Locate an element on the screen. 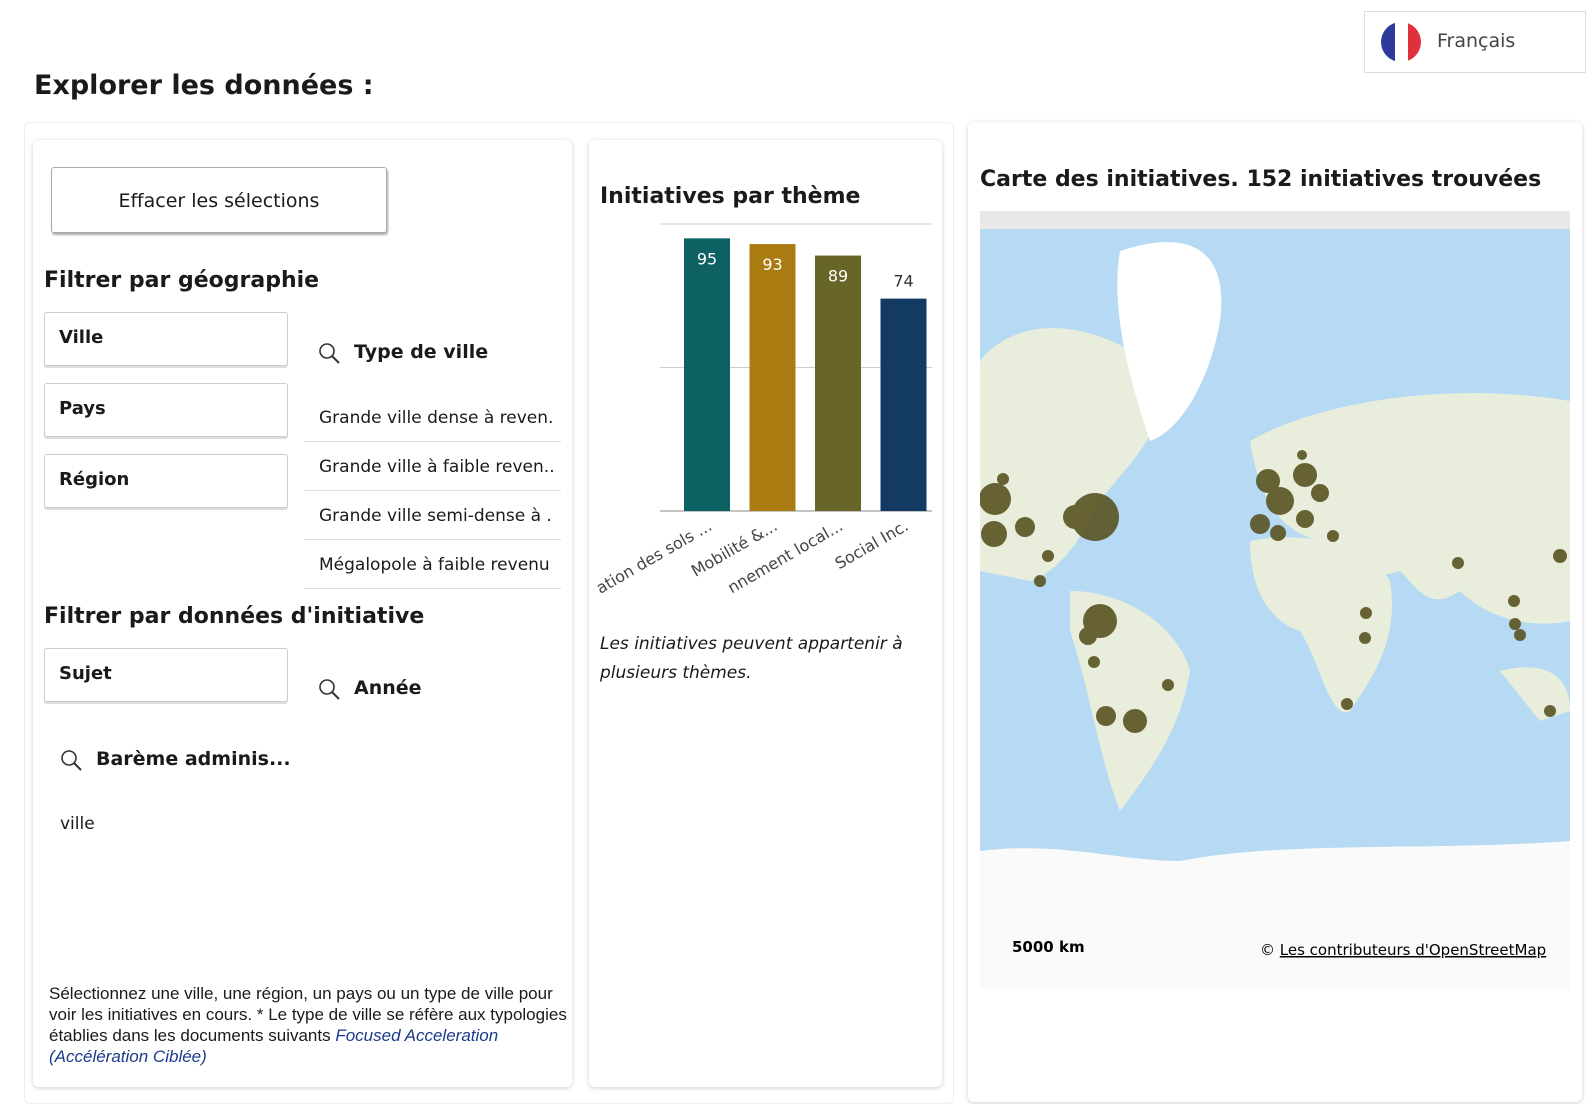 The image size is (1594, 1104). page-title: Explorer les données : is located at coordinates (204, 85).